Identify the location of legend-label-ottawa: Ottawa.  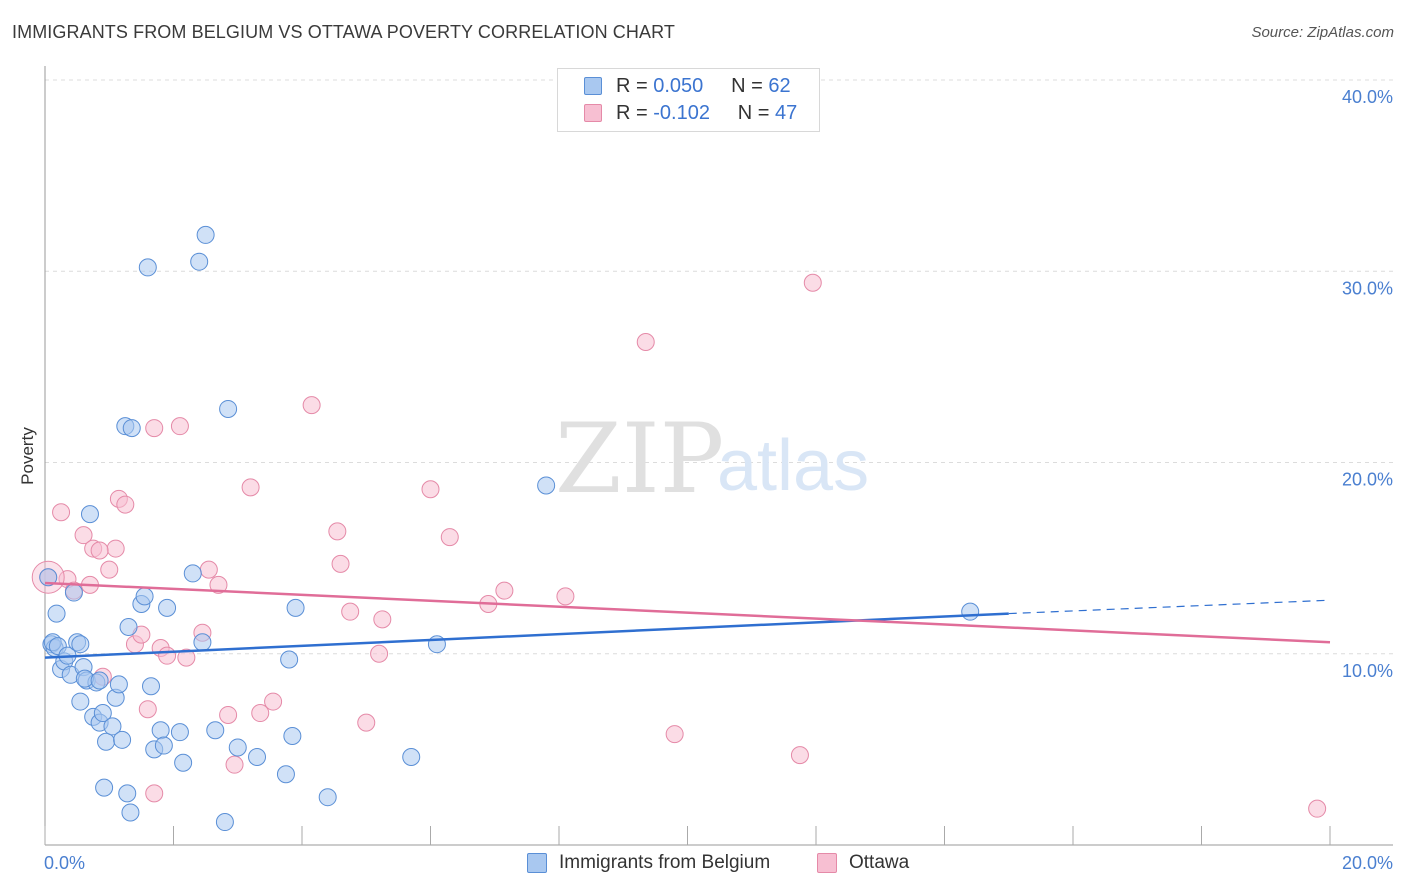
(879, 862).